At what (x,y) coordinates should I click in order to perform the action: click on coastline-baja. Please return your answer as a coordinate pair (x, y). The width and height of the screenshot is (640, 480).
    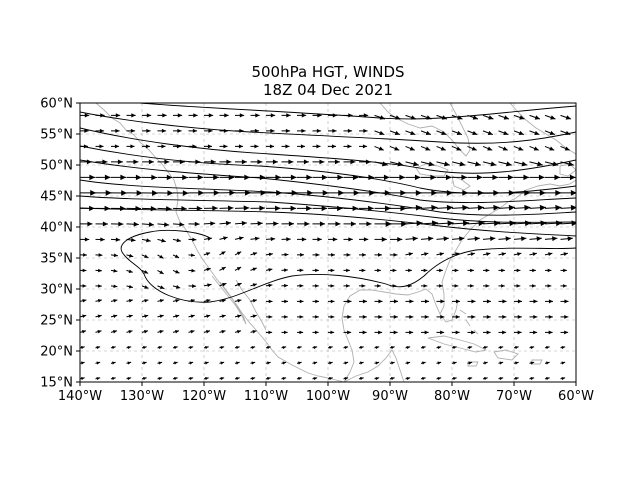
    Looking at the image, I should click on (229, 300).